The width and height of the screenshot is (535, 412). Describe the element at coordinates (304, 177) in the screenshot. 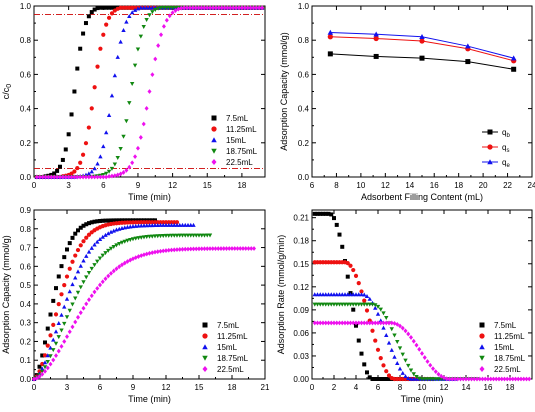

I see `y-tick-label: 0.0` at that location.